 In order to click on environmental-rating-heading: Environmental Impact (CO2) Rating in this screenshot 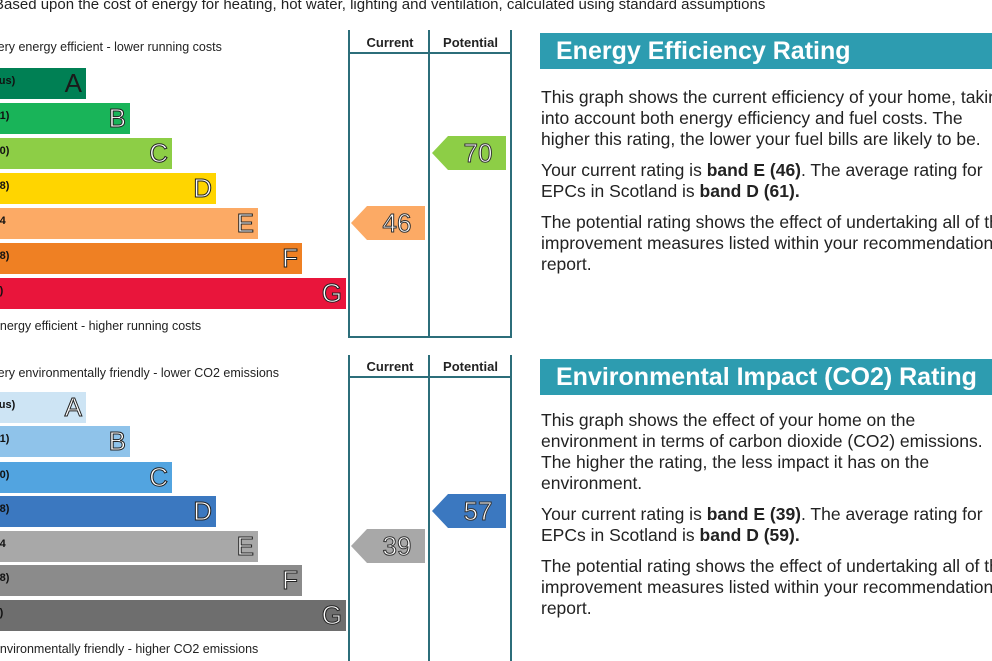, I will do `click(766, 377)`.